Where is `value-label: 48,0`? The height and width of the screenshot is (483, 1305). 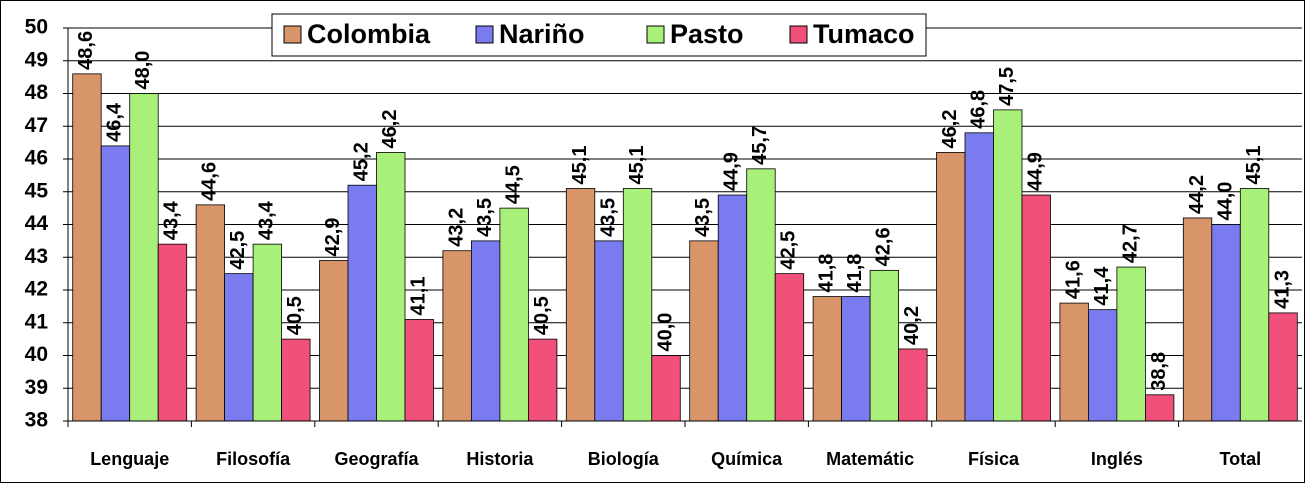
value-label: 48,0 is located at coordinates (143, 70).